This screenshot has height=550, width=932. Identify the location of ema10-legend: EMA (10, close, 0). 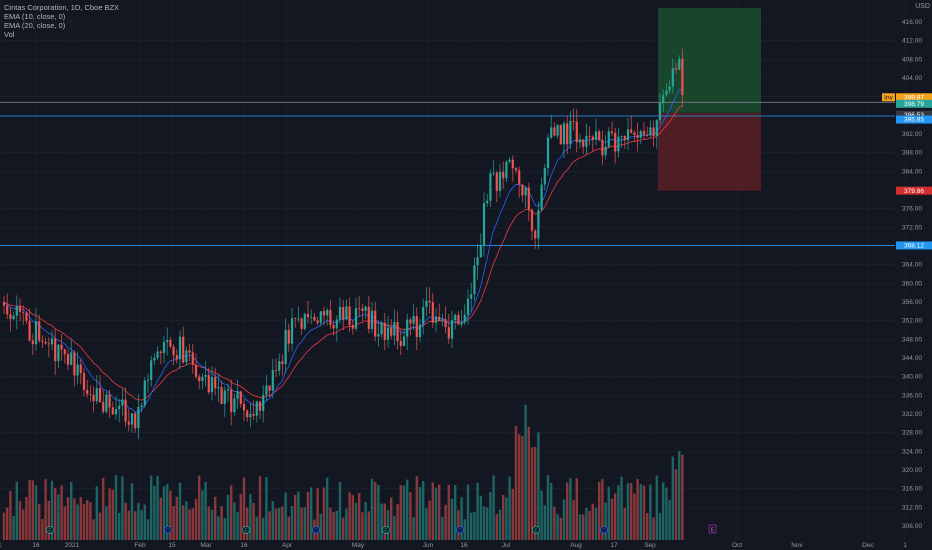
(35, 16).